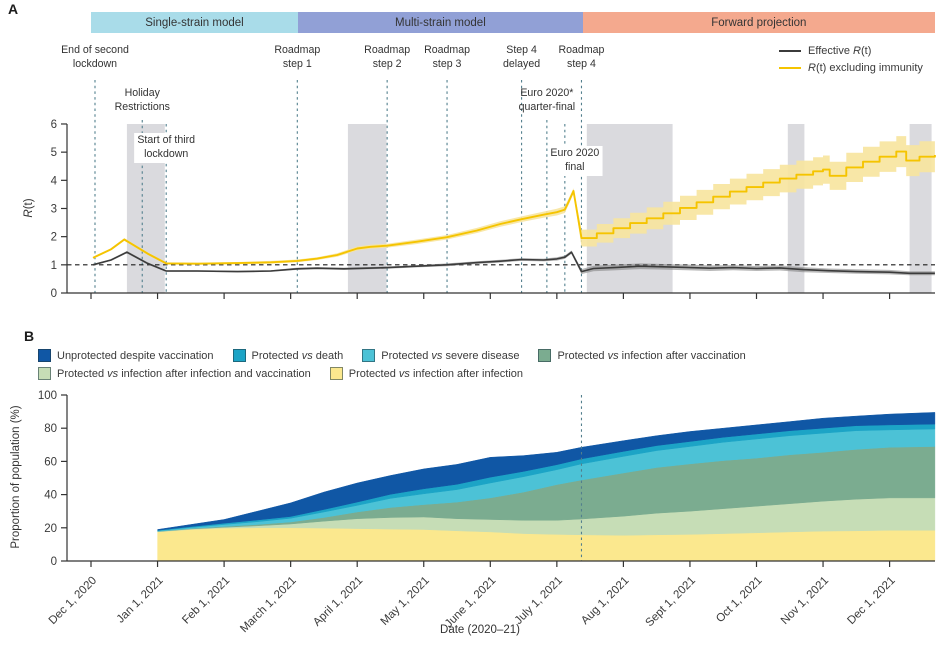  Describe the element at coordinates (50, 429) in the screenshot. I see `panel-b-y-tick-label: 80` at that location.